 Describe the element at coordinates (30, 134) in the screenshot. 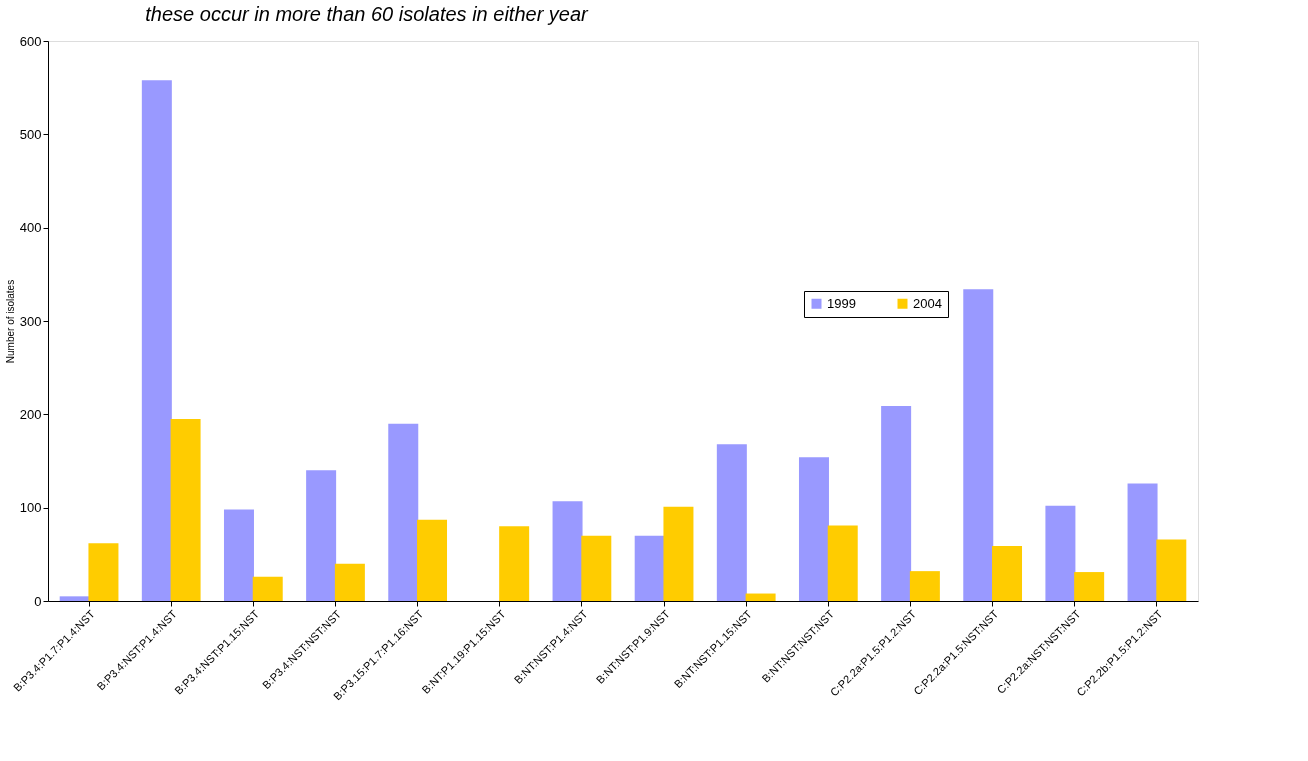

I see `y-tick-label: 500` at that location.